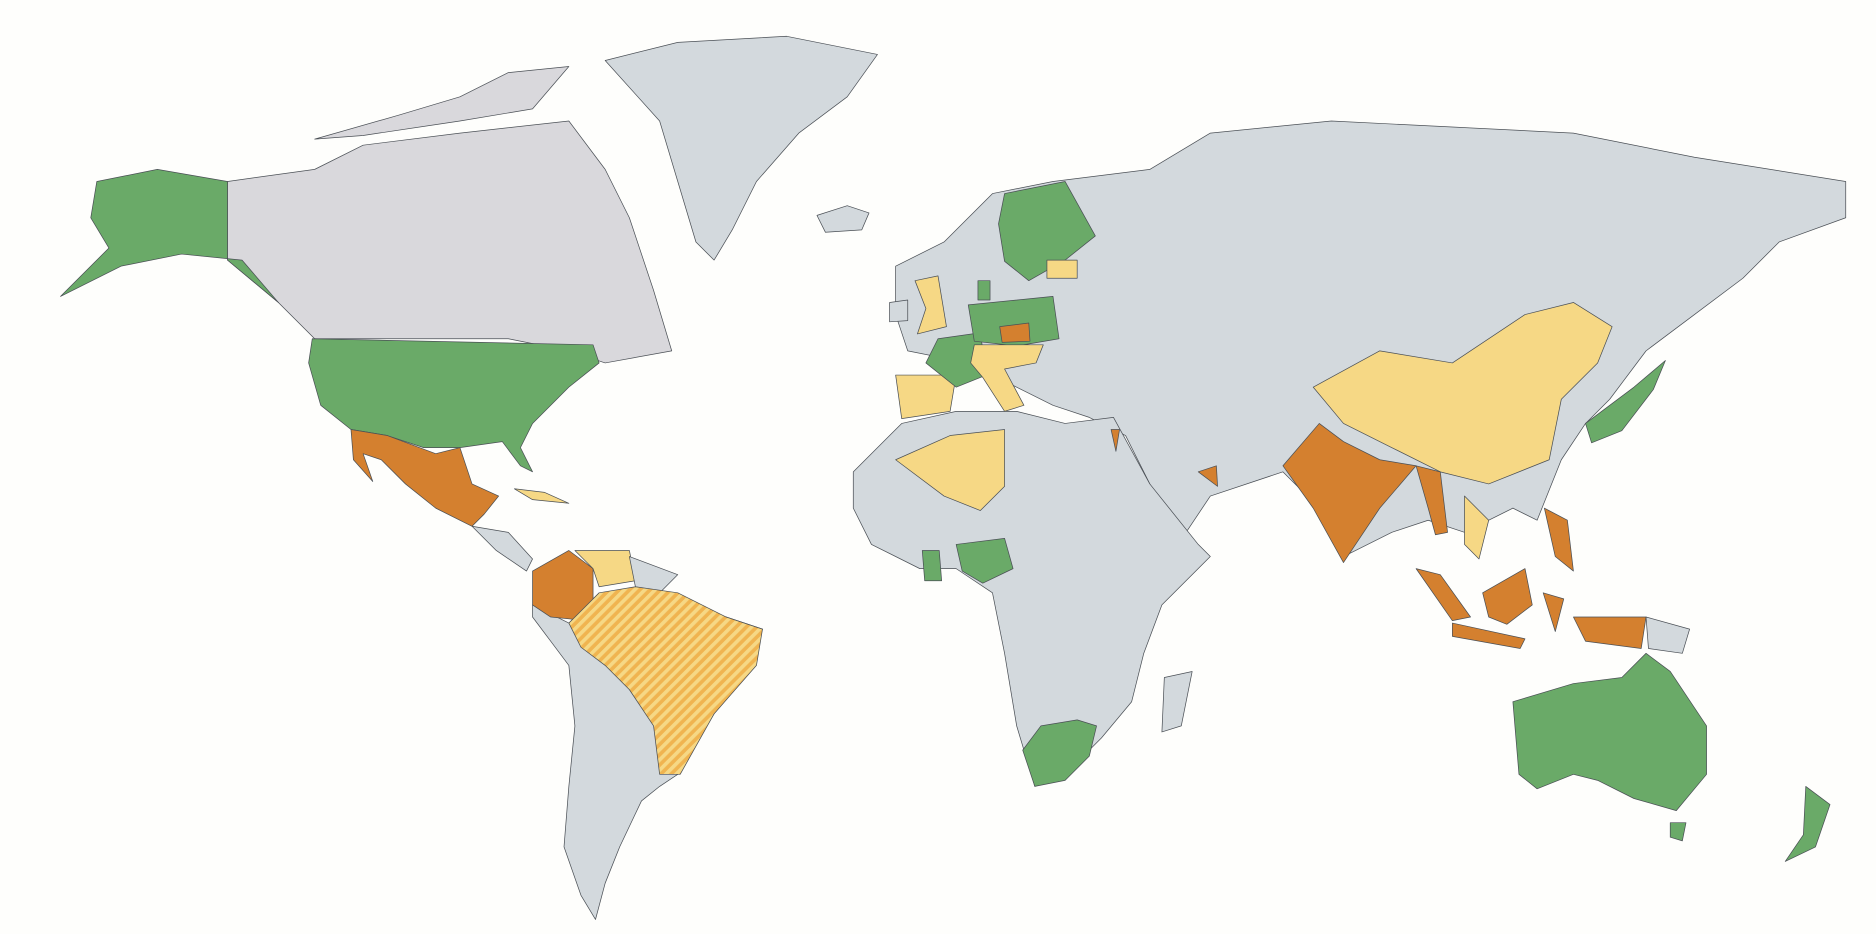  Describe the element at coordinates (1625, 402) in the screenshot. I see `country-japan` at that location.